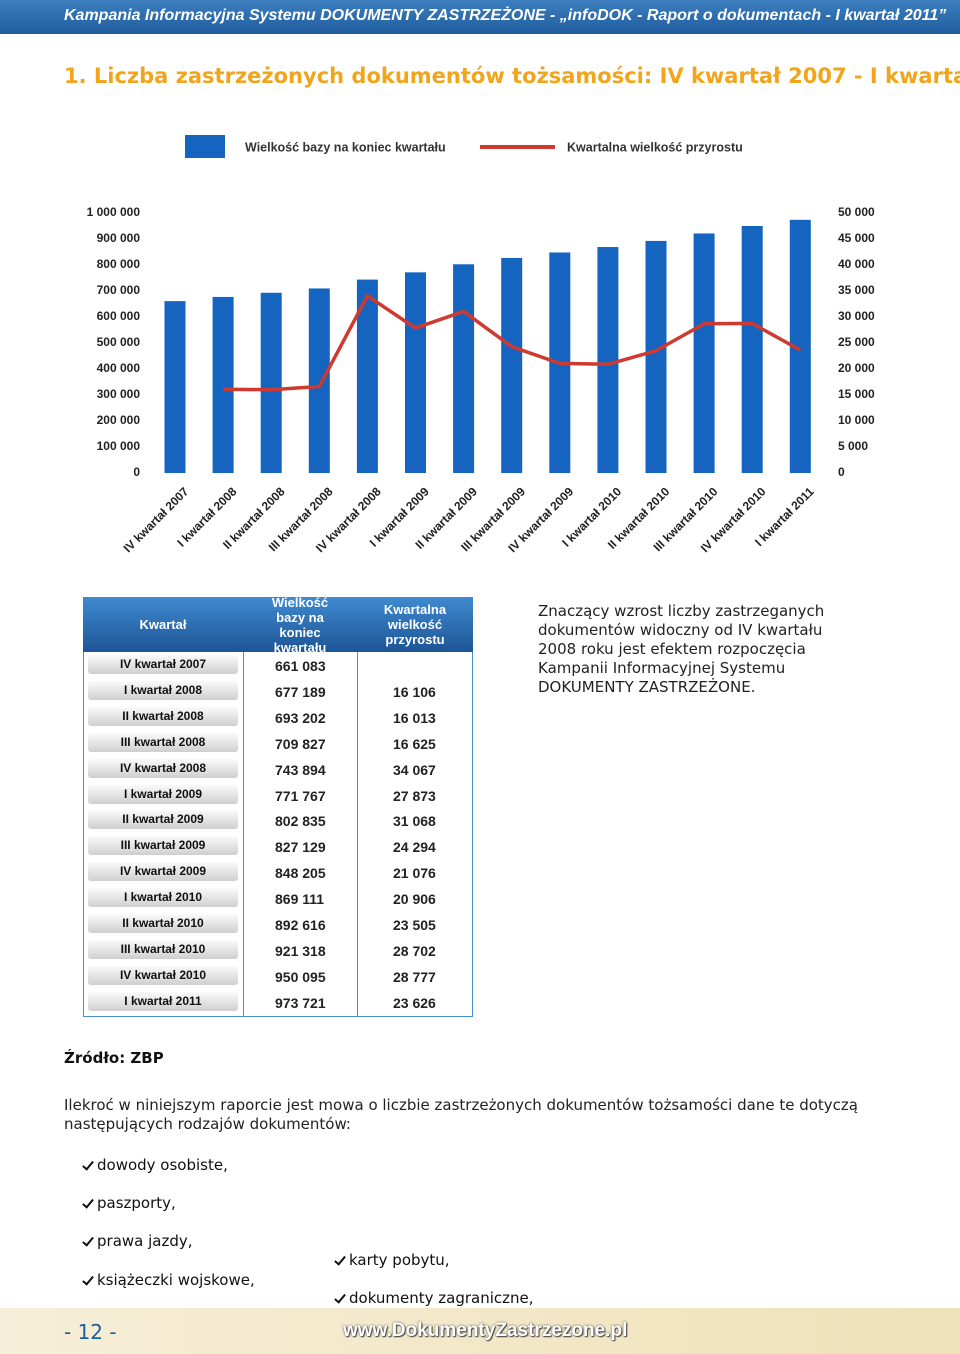  I want to click on table-cell: 16 106, so click(414, 691).